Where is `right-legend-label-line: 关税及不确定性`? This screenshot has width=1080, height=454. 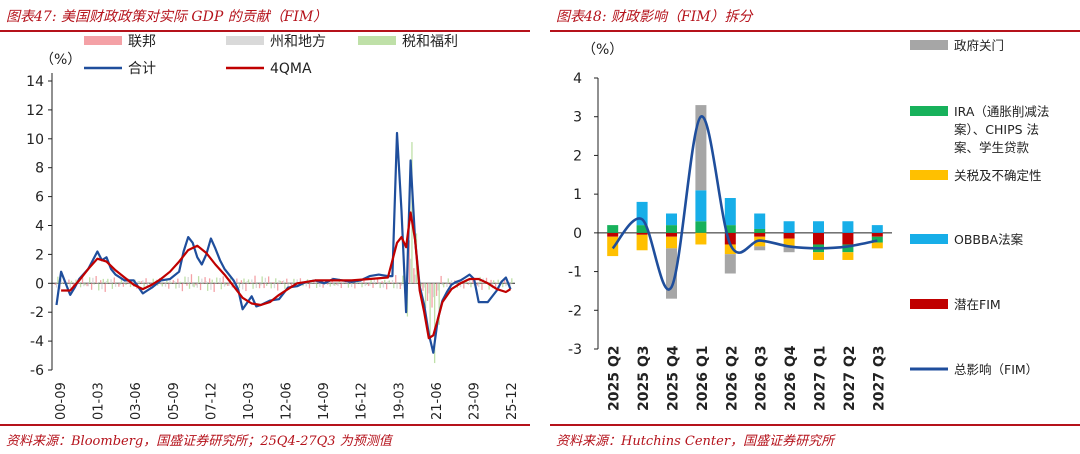
right-legend-label-line: 关税及不确定性 is located at coordinates (998, 175).